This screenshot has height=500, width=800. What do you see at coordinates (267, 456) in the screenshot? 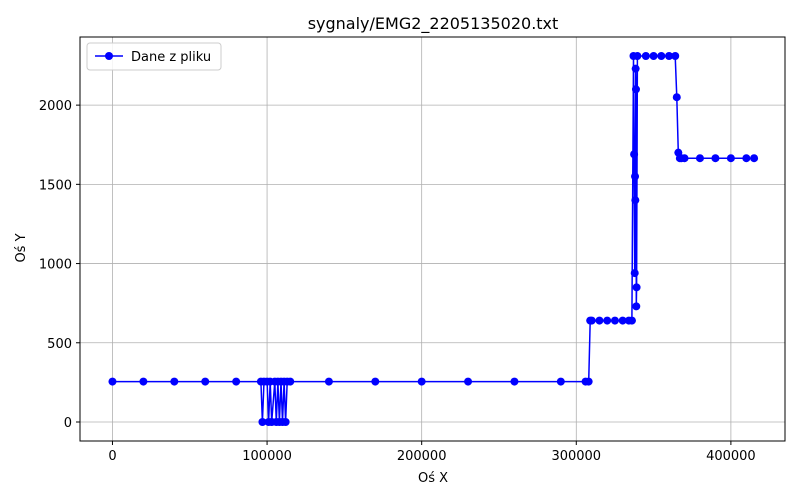
I see `x-tick-label: 100000` at bounding box center [267, 456].